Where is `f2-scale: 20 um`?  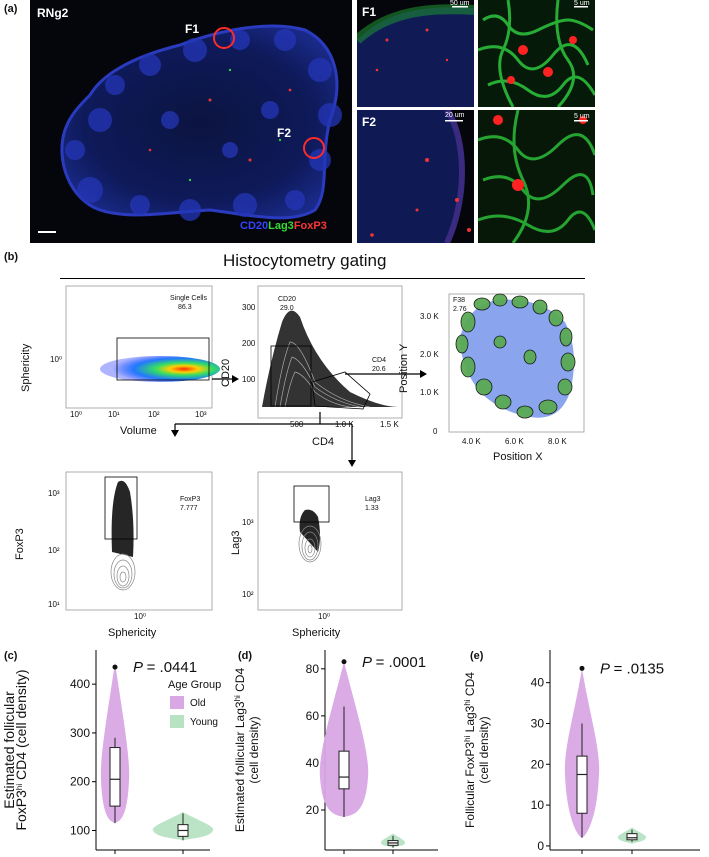 f2-scale: 20 um is located at coordinates (455, 115).